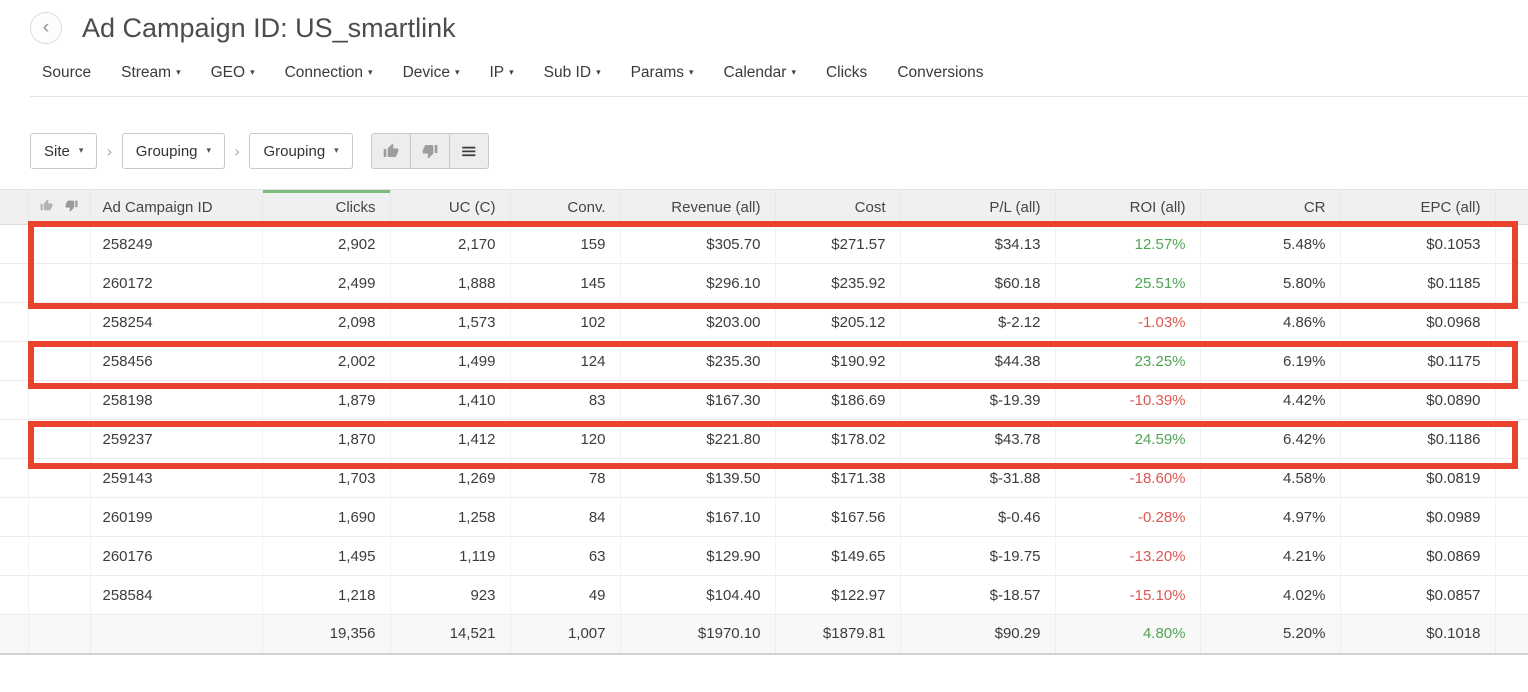 The width and height of the screenshot is (1528, 692). I want to click on cell-uc: 2,170, so click(450, 244).